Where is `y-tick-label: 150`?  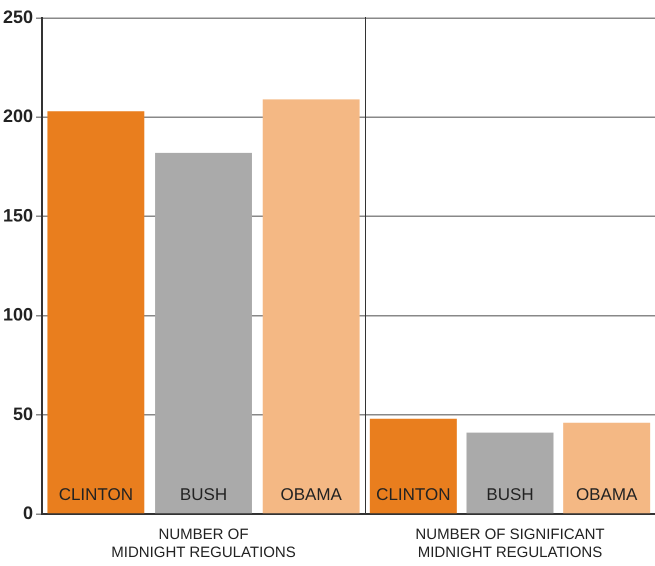
y-tick-label: 150 is located at coordinates (18, 215).